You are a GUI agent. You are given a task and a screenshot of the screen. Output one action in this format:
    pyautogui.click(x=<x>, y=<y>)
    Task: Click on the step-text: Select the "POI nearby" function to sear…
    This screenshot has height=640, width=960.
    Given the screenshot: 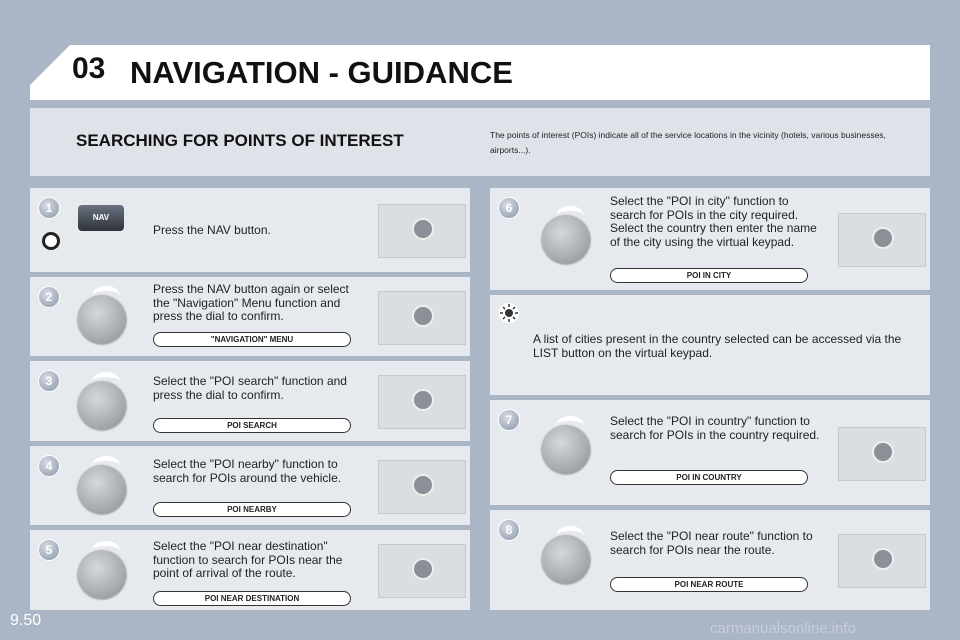 What is the action you would take?
    pyautogui.click(x=247, y=471)
    